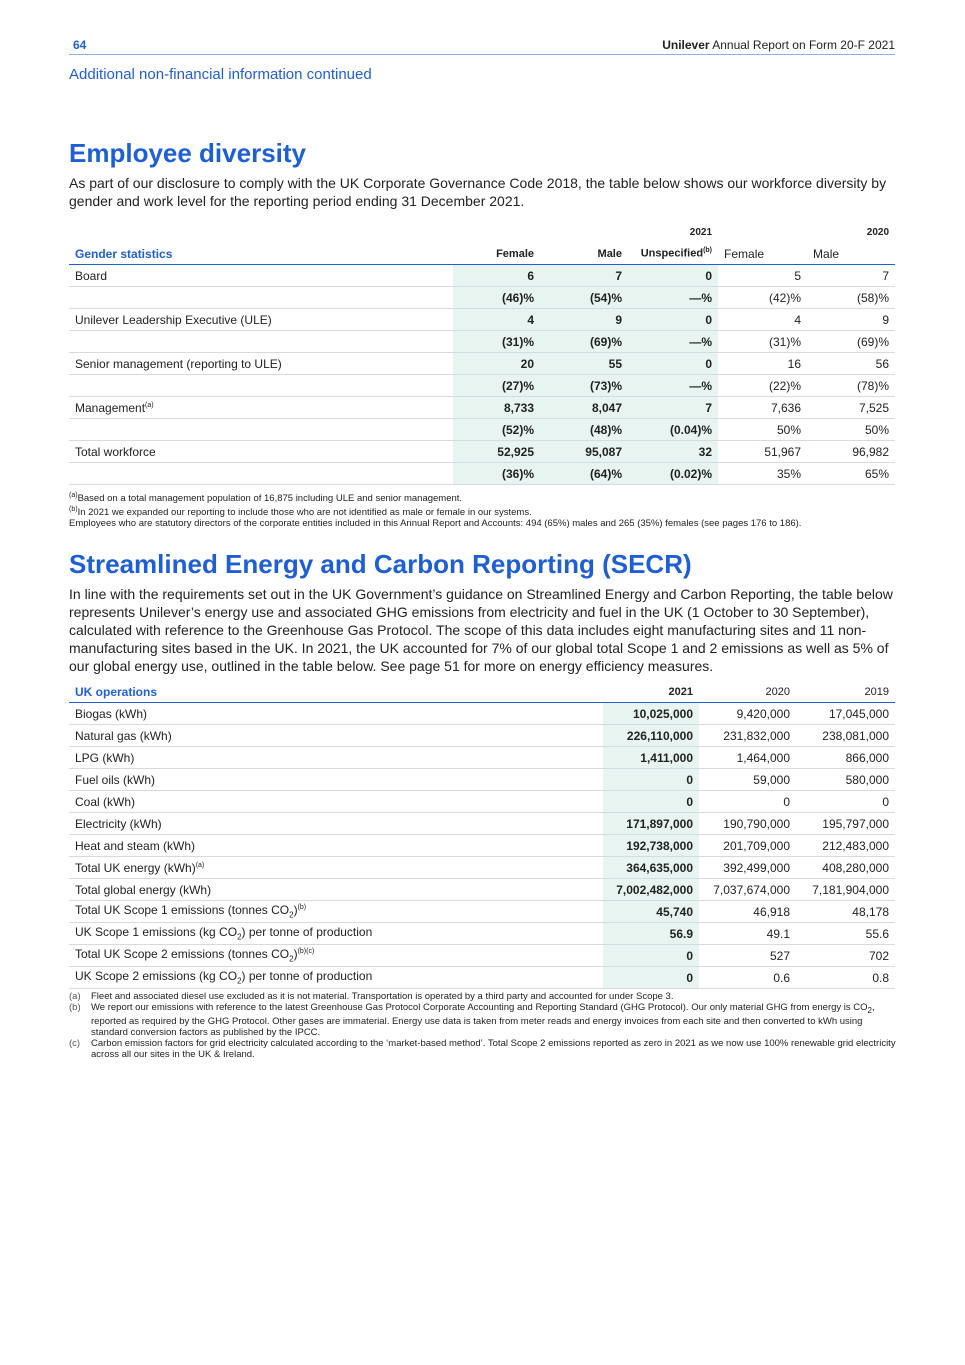 The height and width of the screenshot is (1365, 965). Describe the element at coordinates (763, 429) in the screenshot. I see `cell: 50%` at that location.